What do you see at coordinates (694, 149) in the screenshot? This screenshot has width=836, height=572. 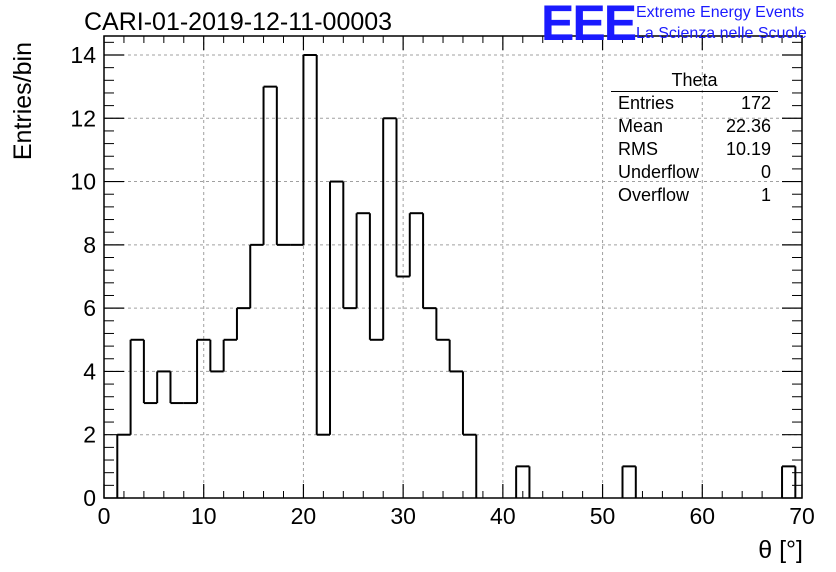 I see `stats-row-rms: RMS 10.19` at bounding box center [694, 149].